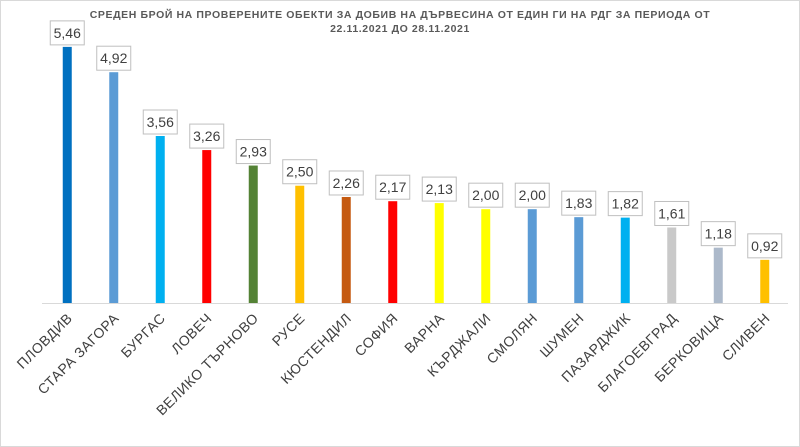  I want to click on data-label-8: 2,17, so click(392, 187).